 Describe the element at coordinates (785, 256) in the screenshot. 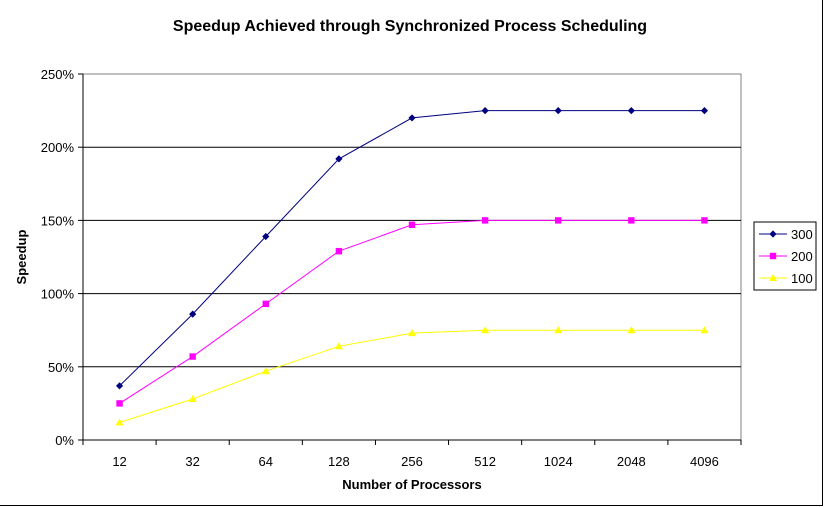

I see `legend: 300 200 100` at that location.